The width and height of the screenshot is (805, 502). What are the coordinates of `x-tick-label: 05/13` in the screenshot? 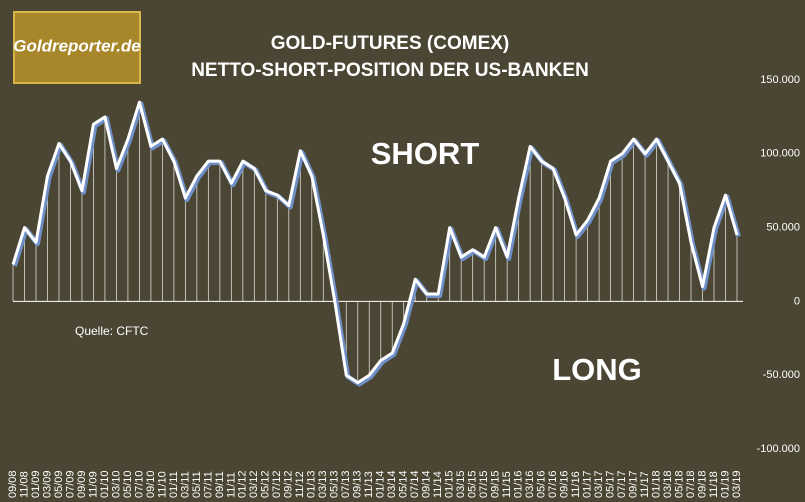 It's located at (335, 484).